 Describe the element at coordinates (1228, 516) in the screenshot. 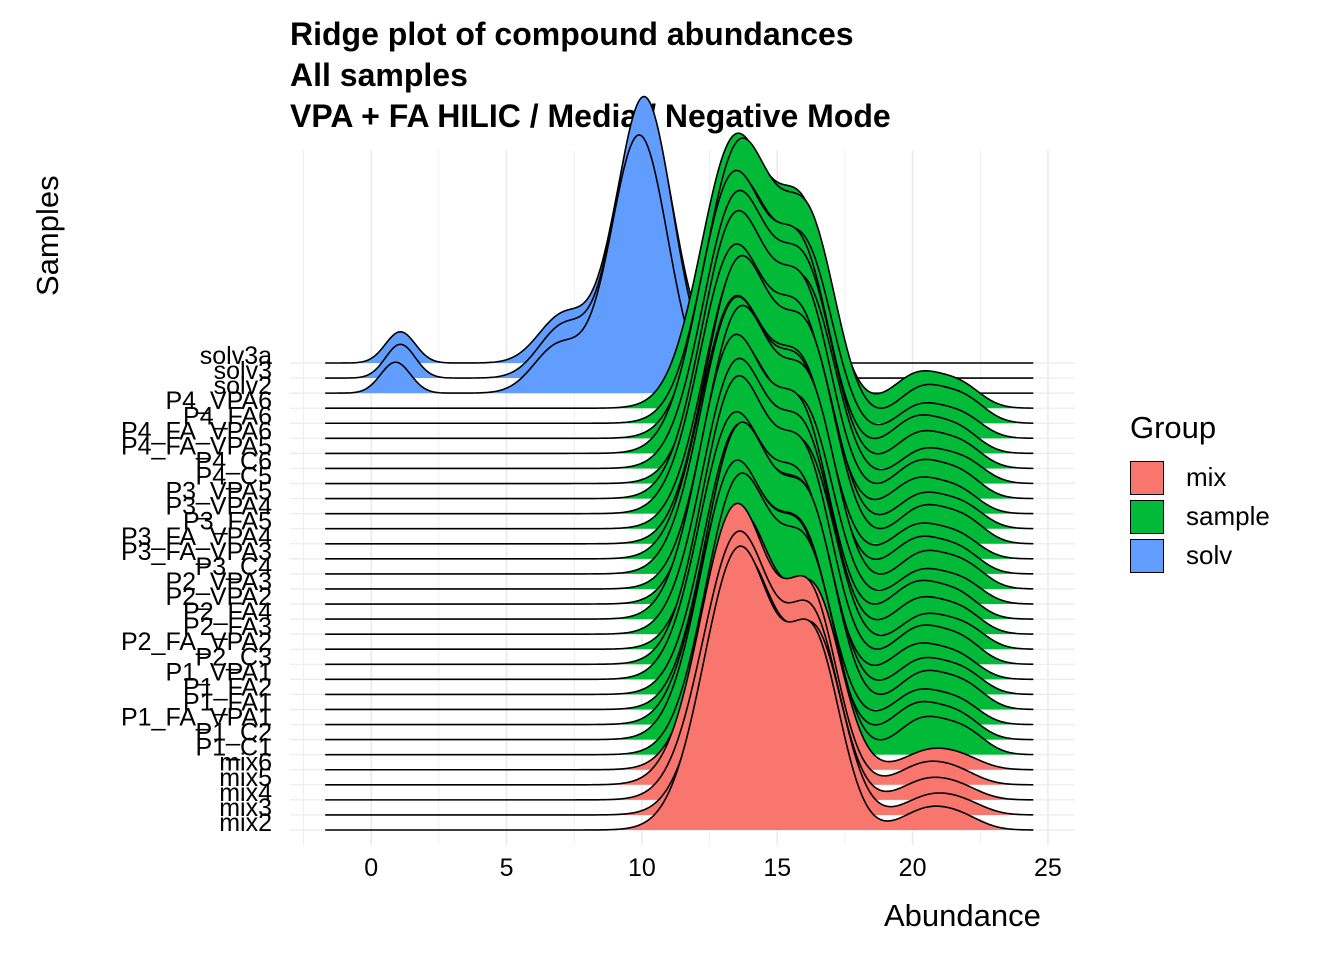

I see `legend-label-sample: sample` at that location.